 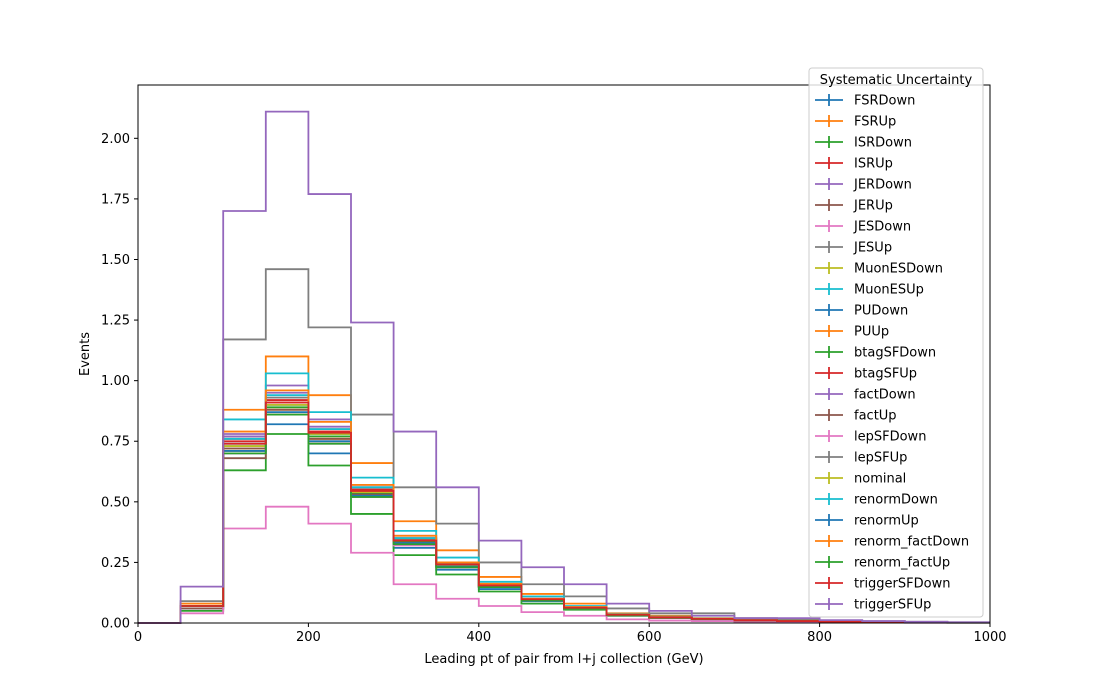 I want to click on legend-item: renorm_factUp, so click(x=882, y=563).